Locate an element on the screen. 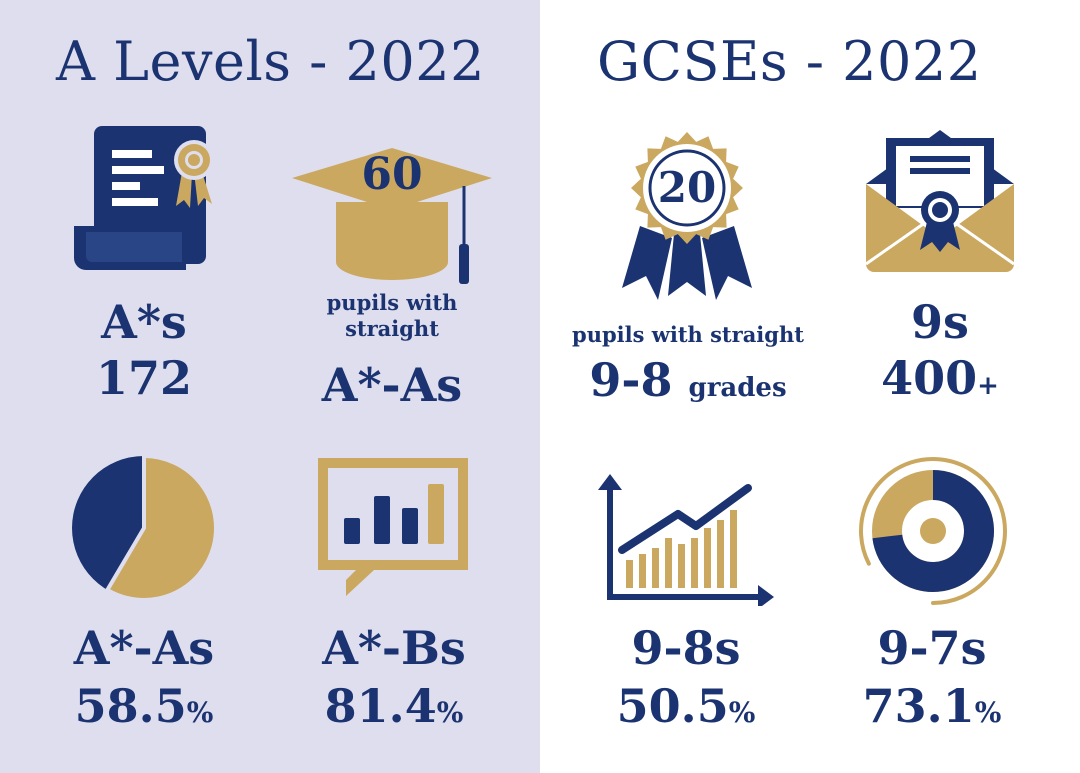 This screenshot has width=1080, height=773. astar-b-unit: % is located at coordinates (450, 712).